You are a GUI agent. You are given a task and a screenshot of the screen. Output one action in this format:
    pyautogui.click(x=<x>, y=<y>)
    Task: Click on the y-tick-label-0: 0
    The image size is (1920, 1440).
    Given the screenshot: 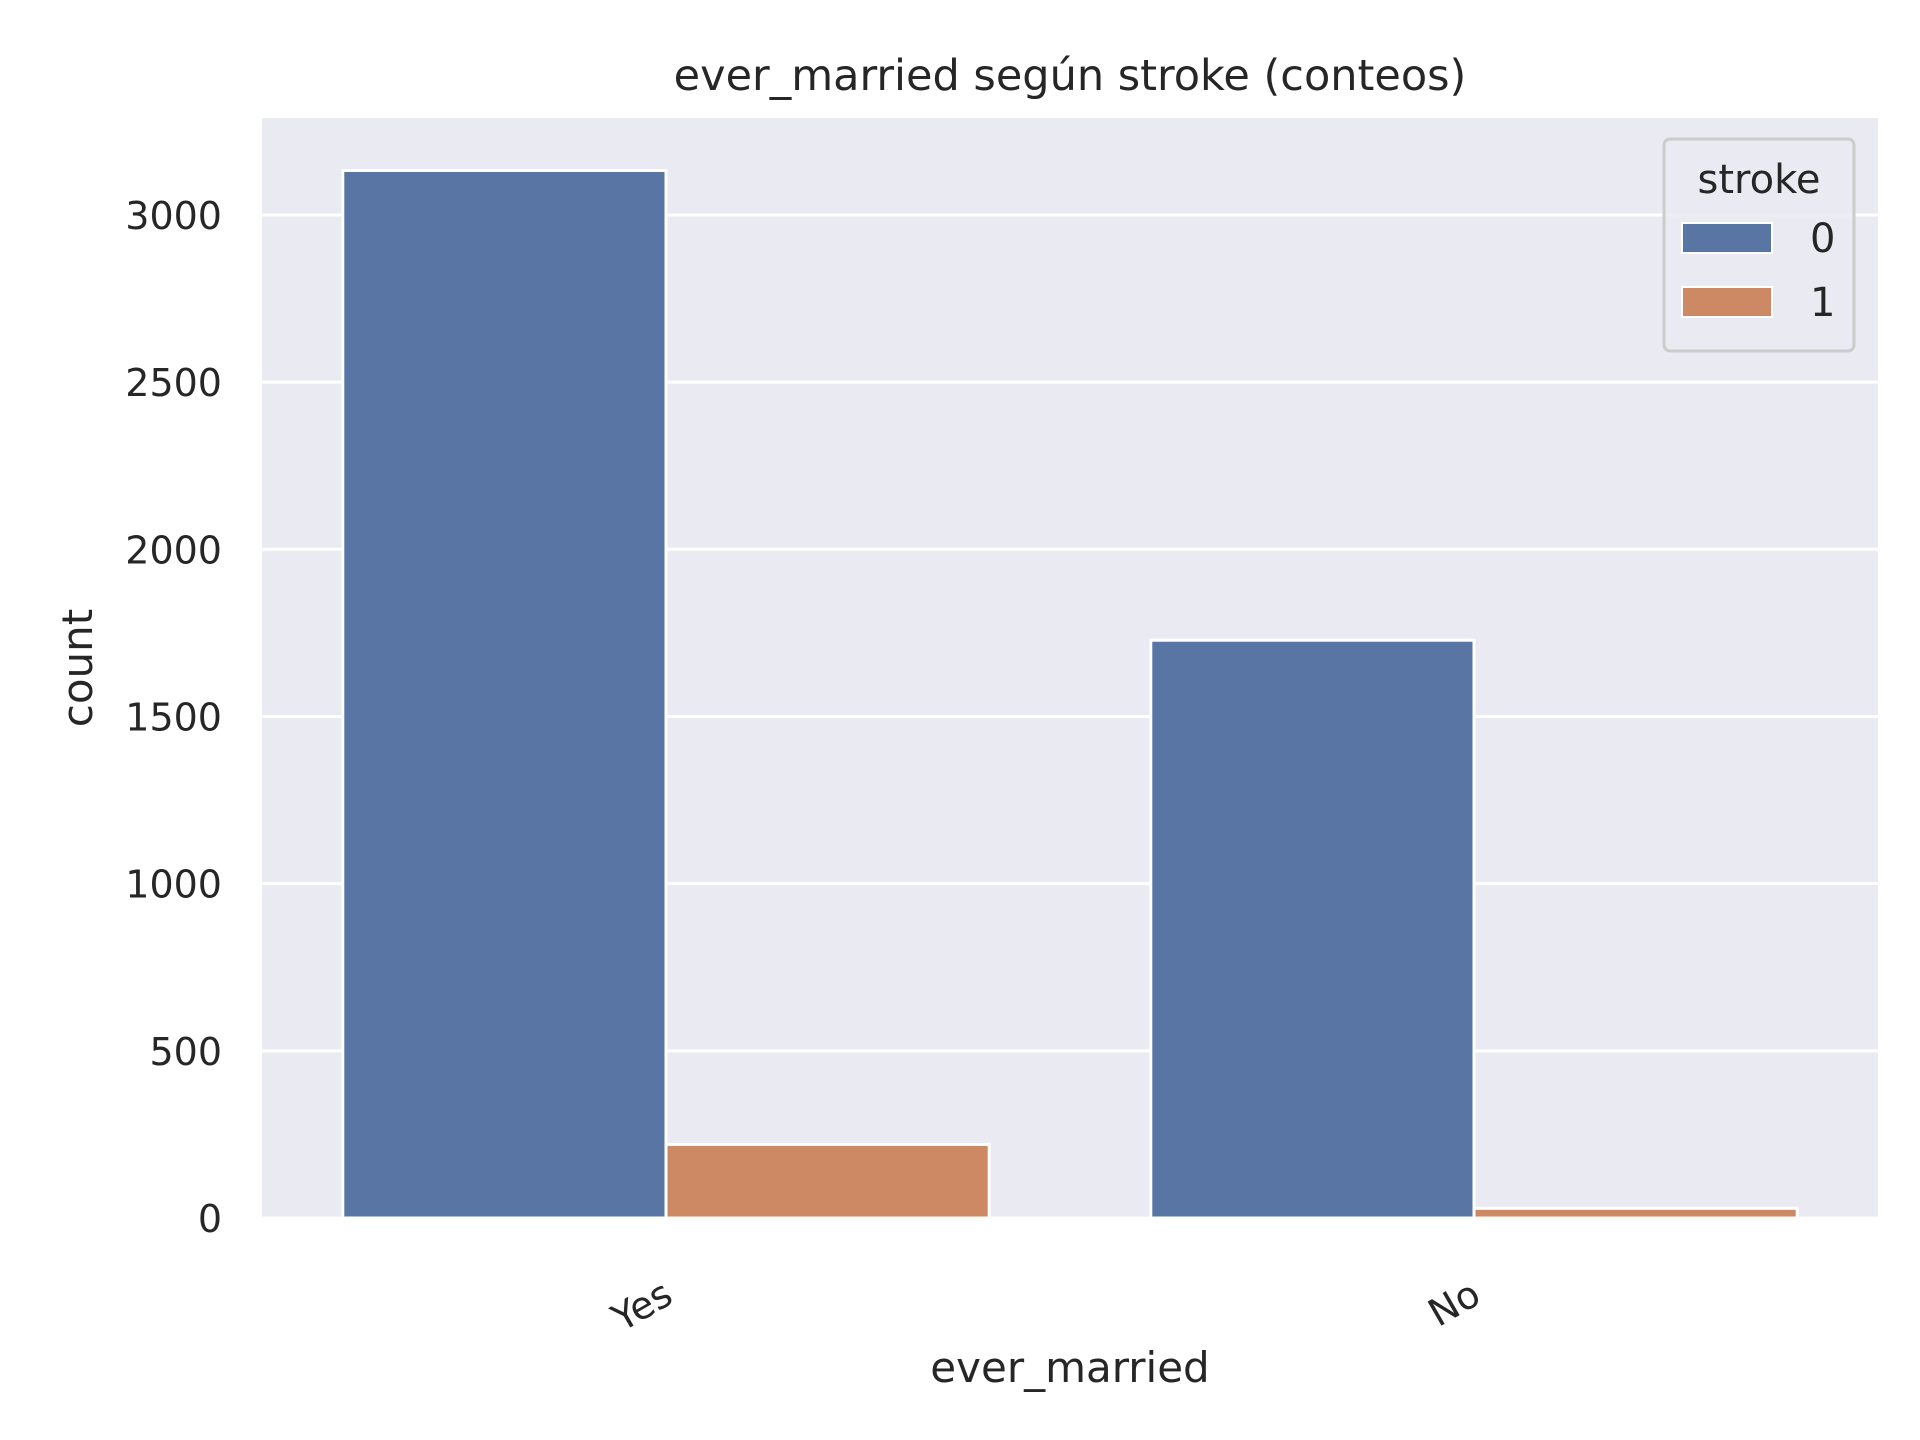 What is the action you would take?
    pyautogui.click(x=210, y=1219)
    